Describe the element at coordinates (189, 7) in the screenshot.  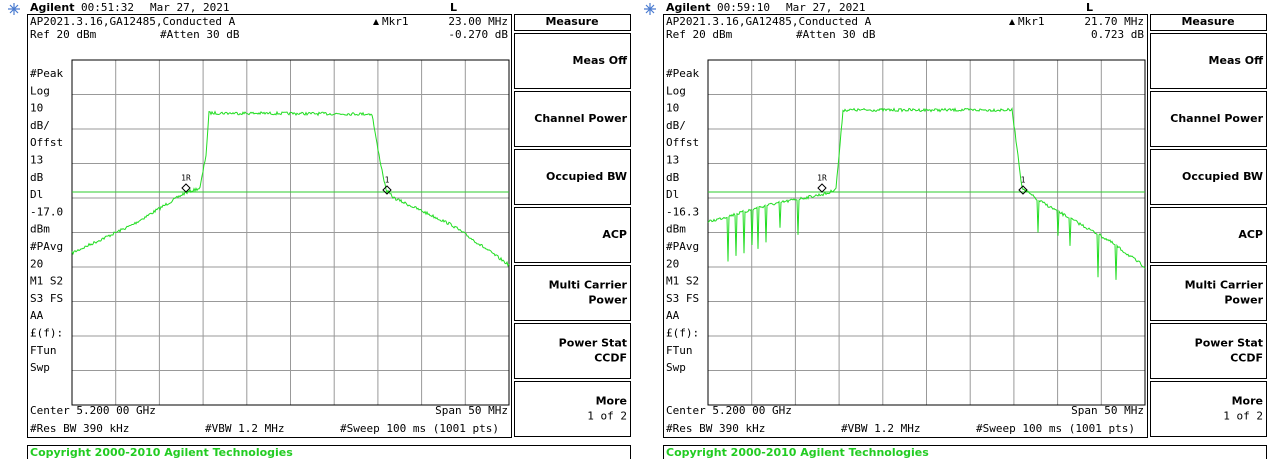
I see `date: Mar 27, 2021` at that location.